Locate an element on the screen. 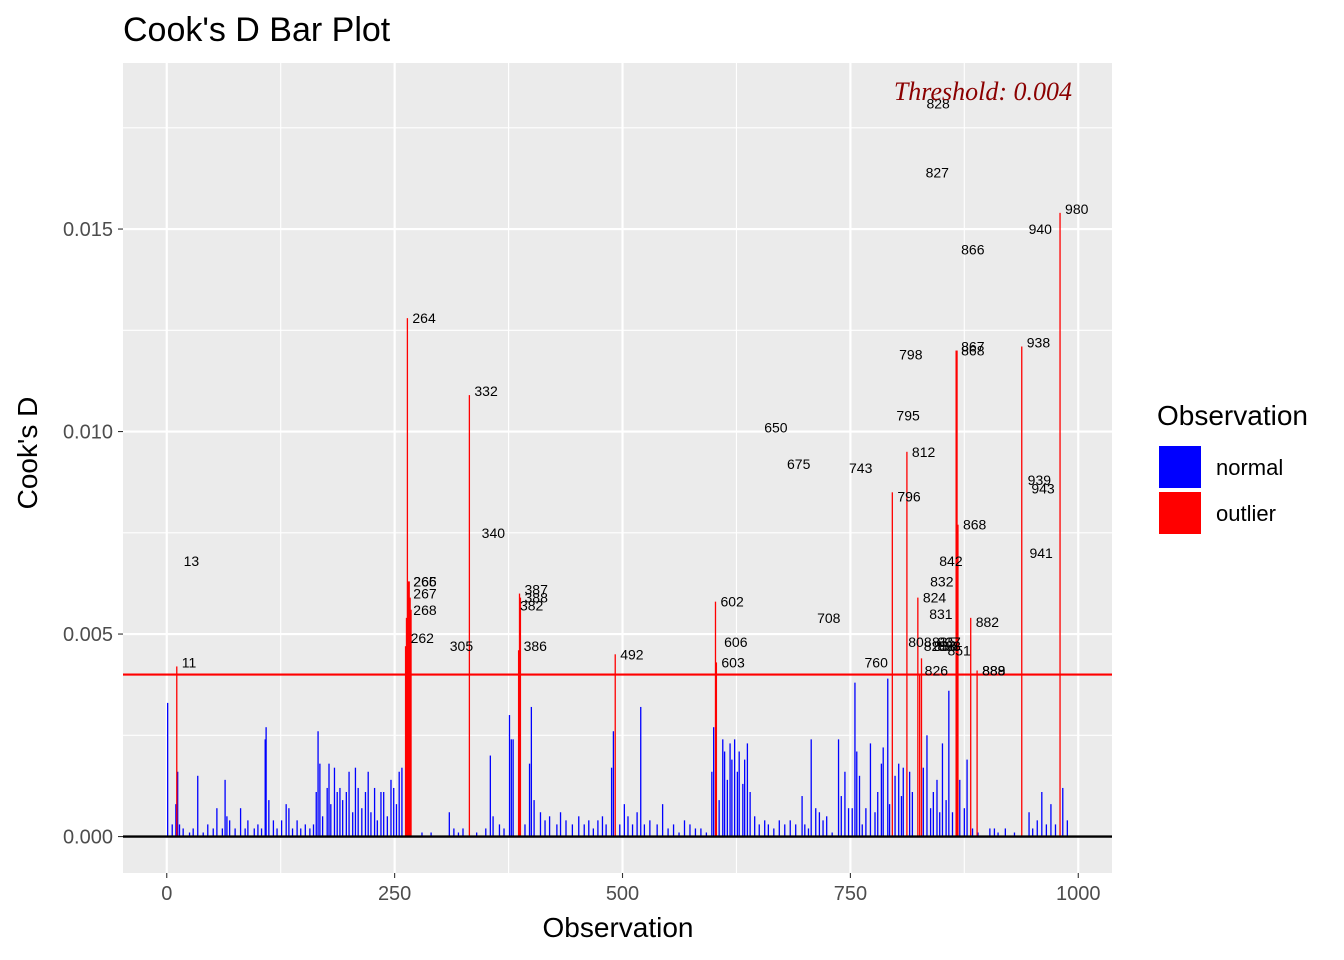 The image size is (1344, 960). x-axis: 0 250 500 750 1000 is located at coordinates (631, 889).